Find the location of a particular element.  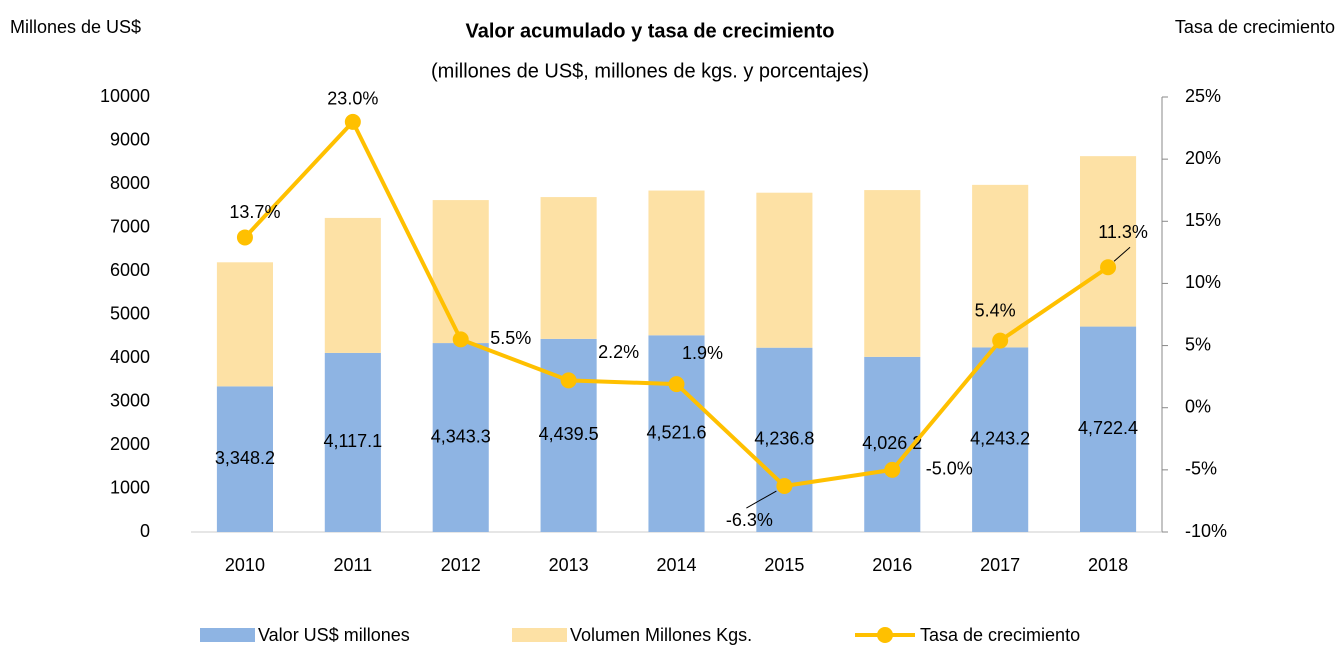

y-tick-label: 3000 is located at coordinates (130, 400).